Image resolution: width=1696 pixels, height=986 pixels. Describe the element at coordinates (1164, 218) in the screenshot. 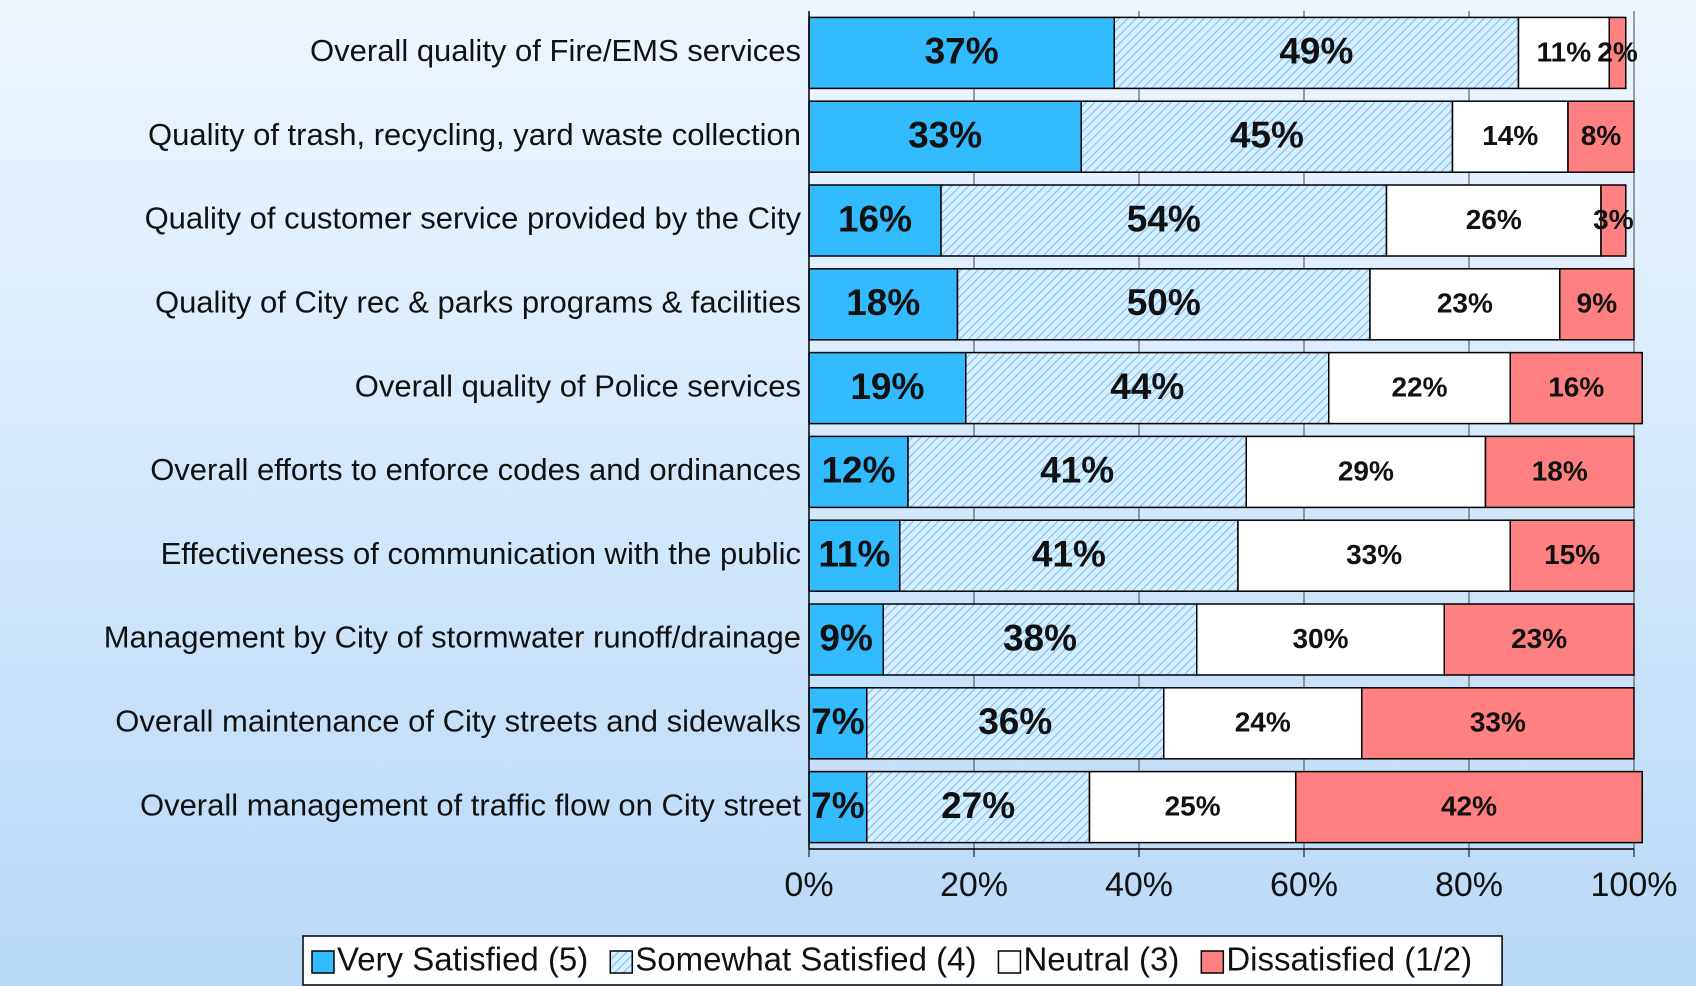

I see `data-label: 54%` at that location.